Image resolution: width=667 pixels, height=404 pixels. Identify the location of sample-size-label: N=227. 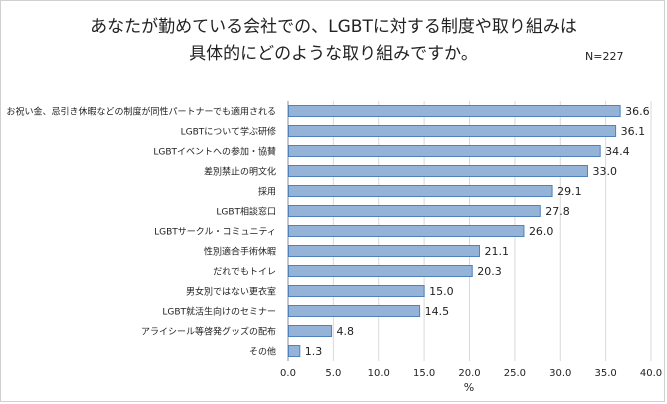
(604, 56).